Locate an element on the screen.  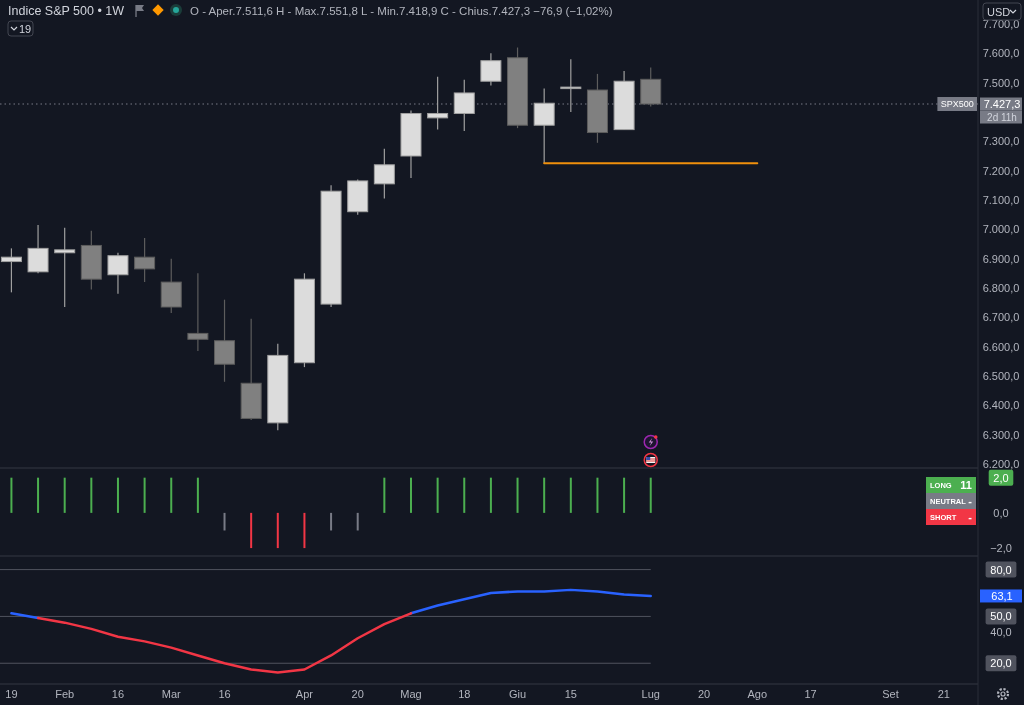
annotation: 19 is located at coordinates (25, 28).